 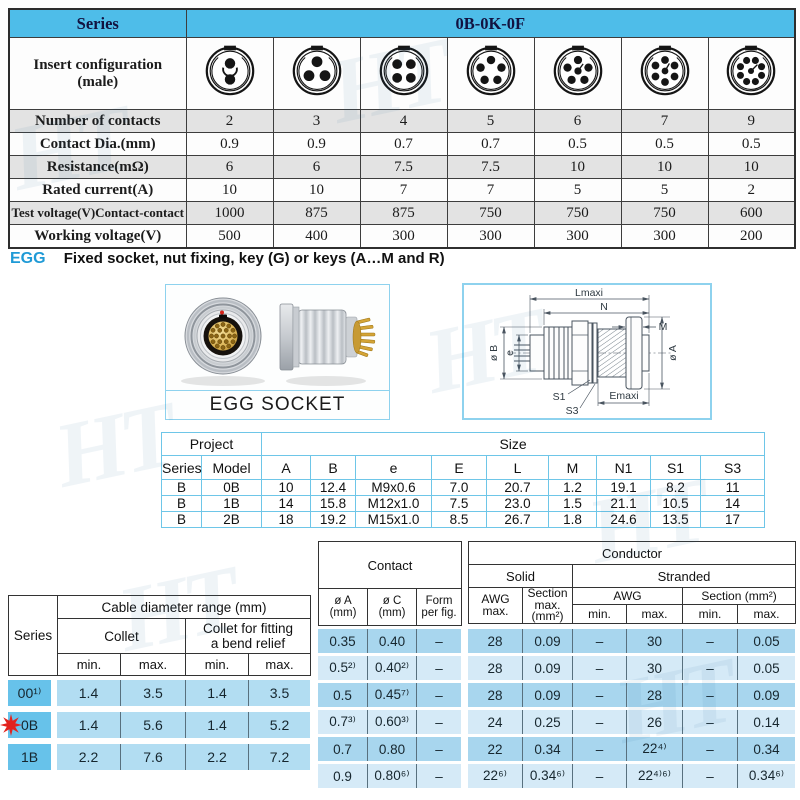 I want to click on size-model-cell: 0B, so click(x=231, y=487).